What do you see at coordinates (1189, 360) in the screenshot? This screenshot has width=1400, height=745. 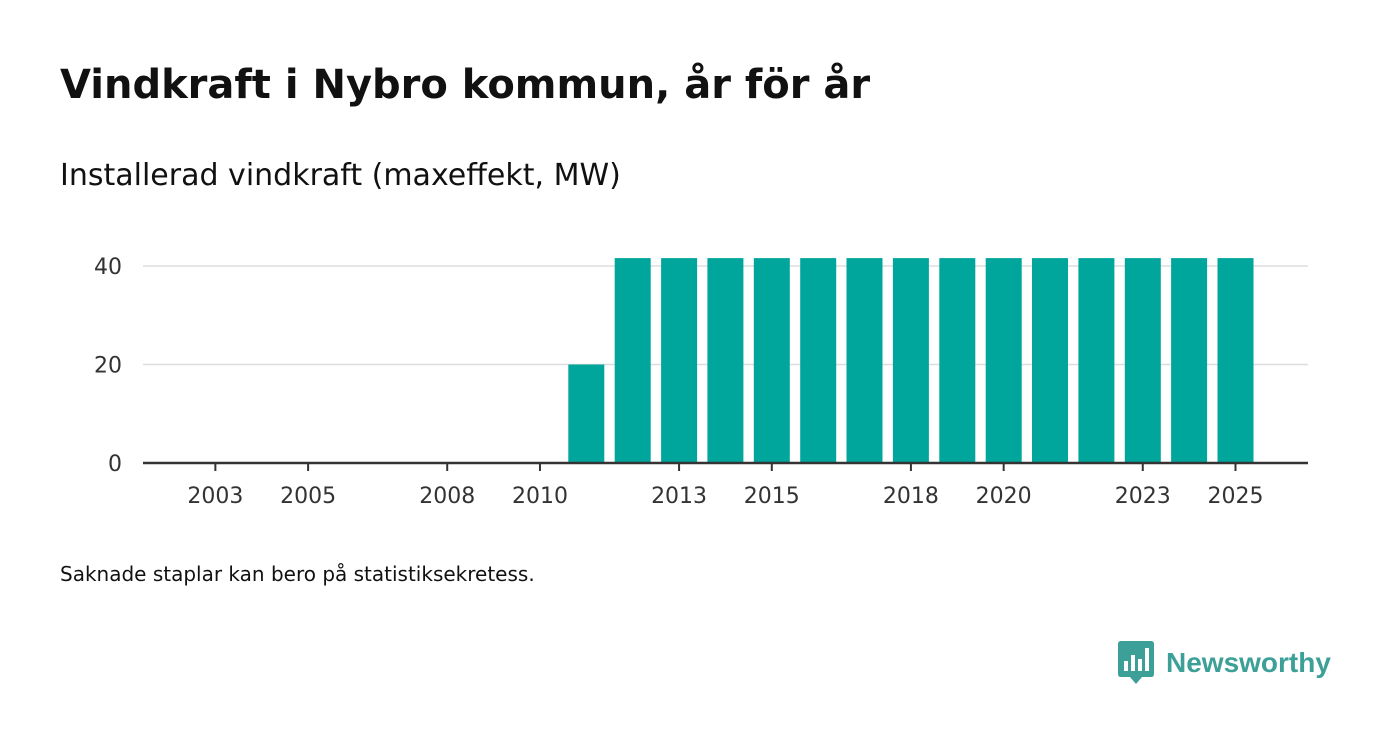 I see `bar-2024` at bounding box center [1189, 360].